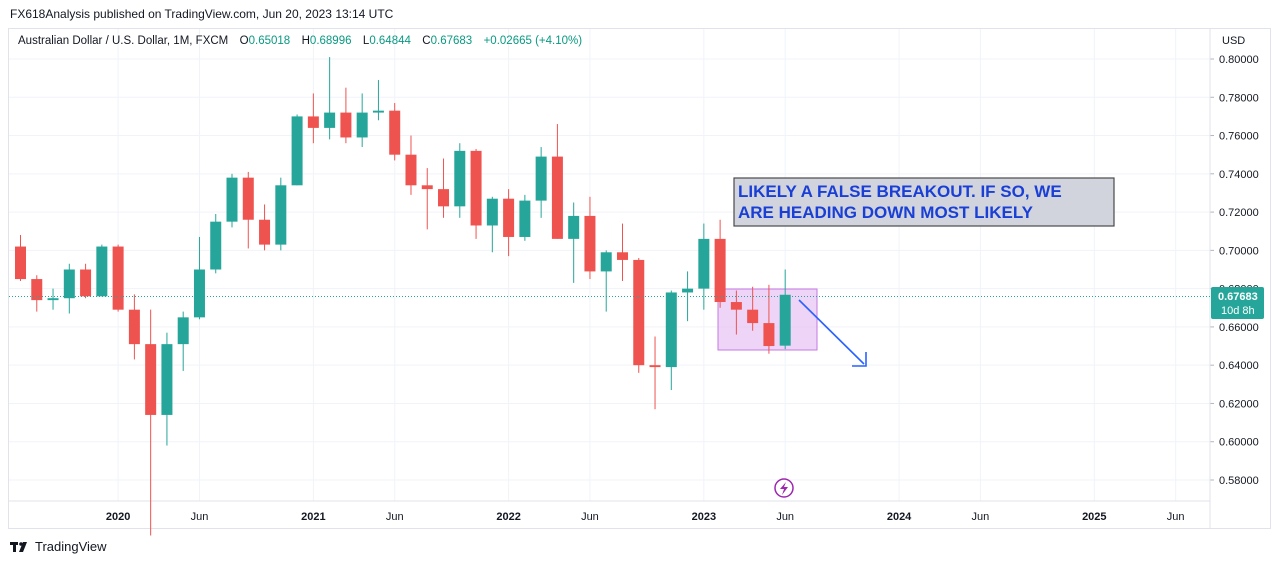  I want to click on price-tick-label: 0.60000, so click(1239, 443).